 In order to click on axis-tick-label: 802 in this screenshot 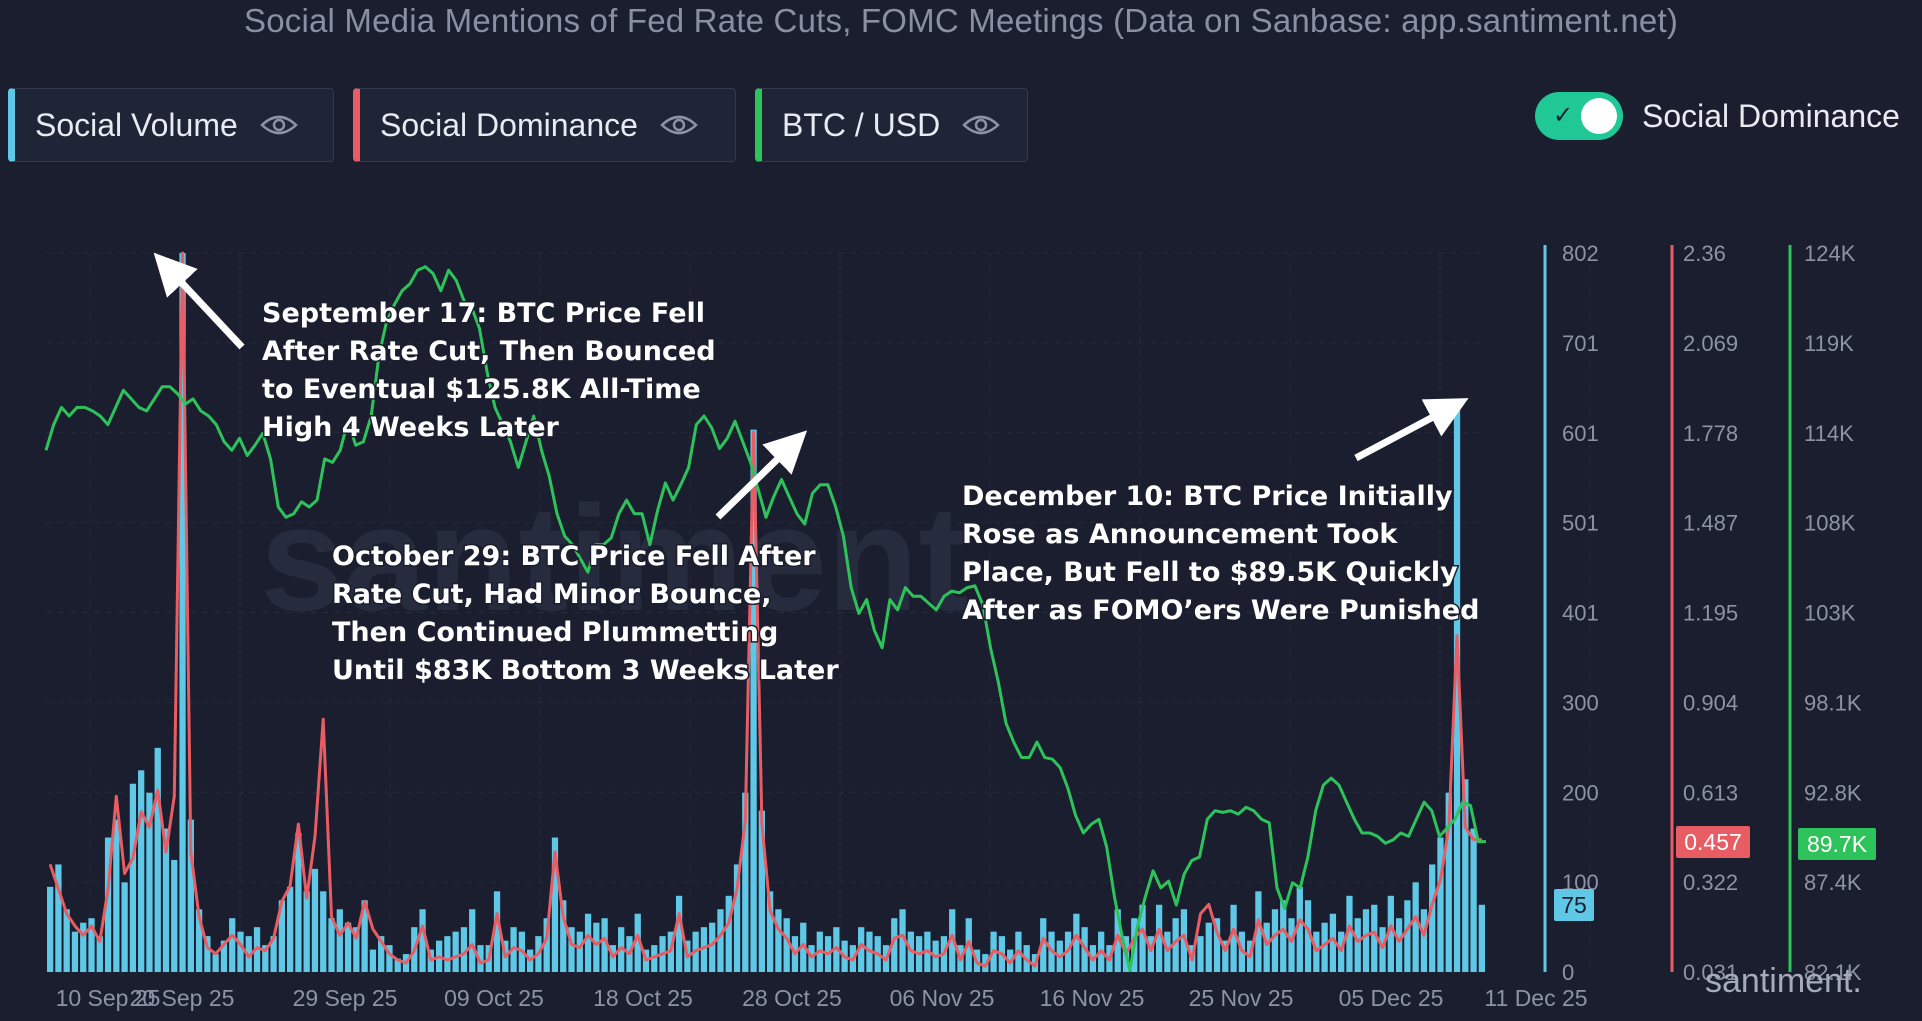, I will do `click(1580, 253)`.